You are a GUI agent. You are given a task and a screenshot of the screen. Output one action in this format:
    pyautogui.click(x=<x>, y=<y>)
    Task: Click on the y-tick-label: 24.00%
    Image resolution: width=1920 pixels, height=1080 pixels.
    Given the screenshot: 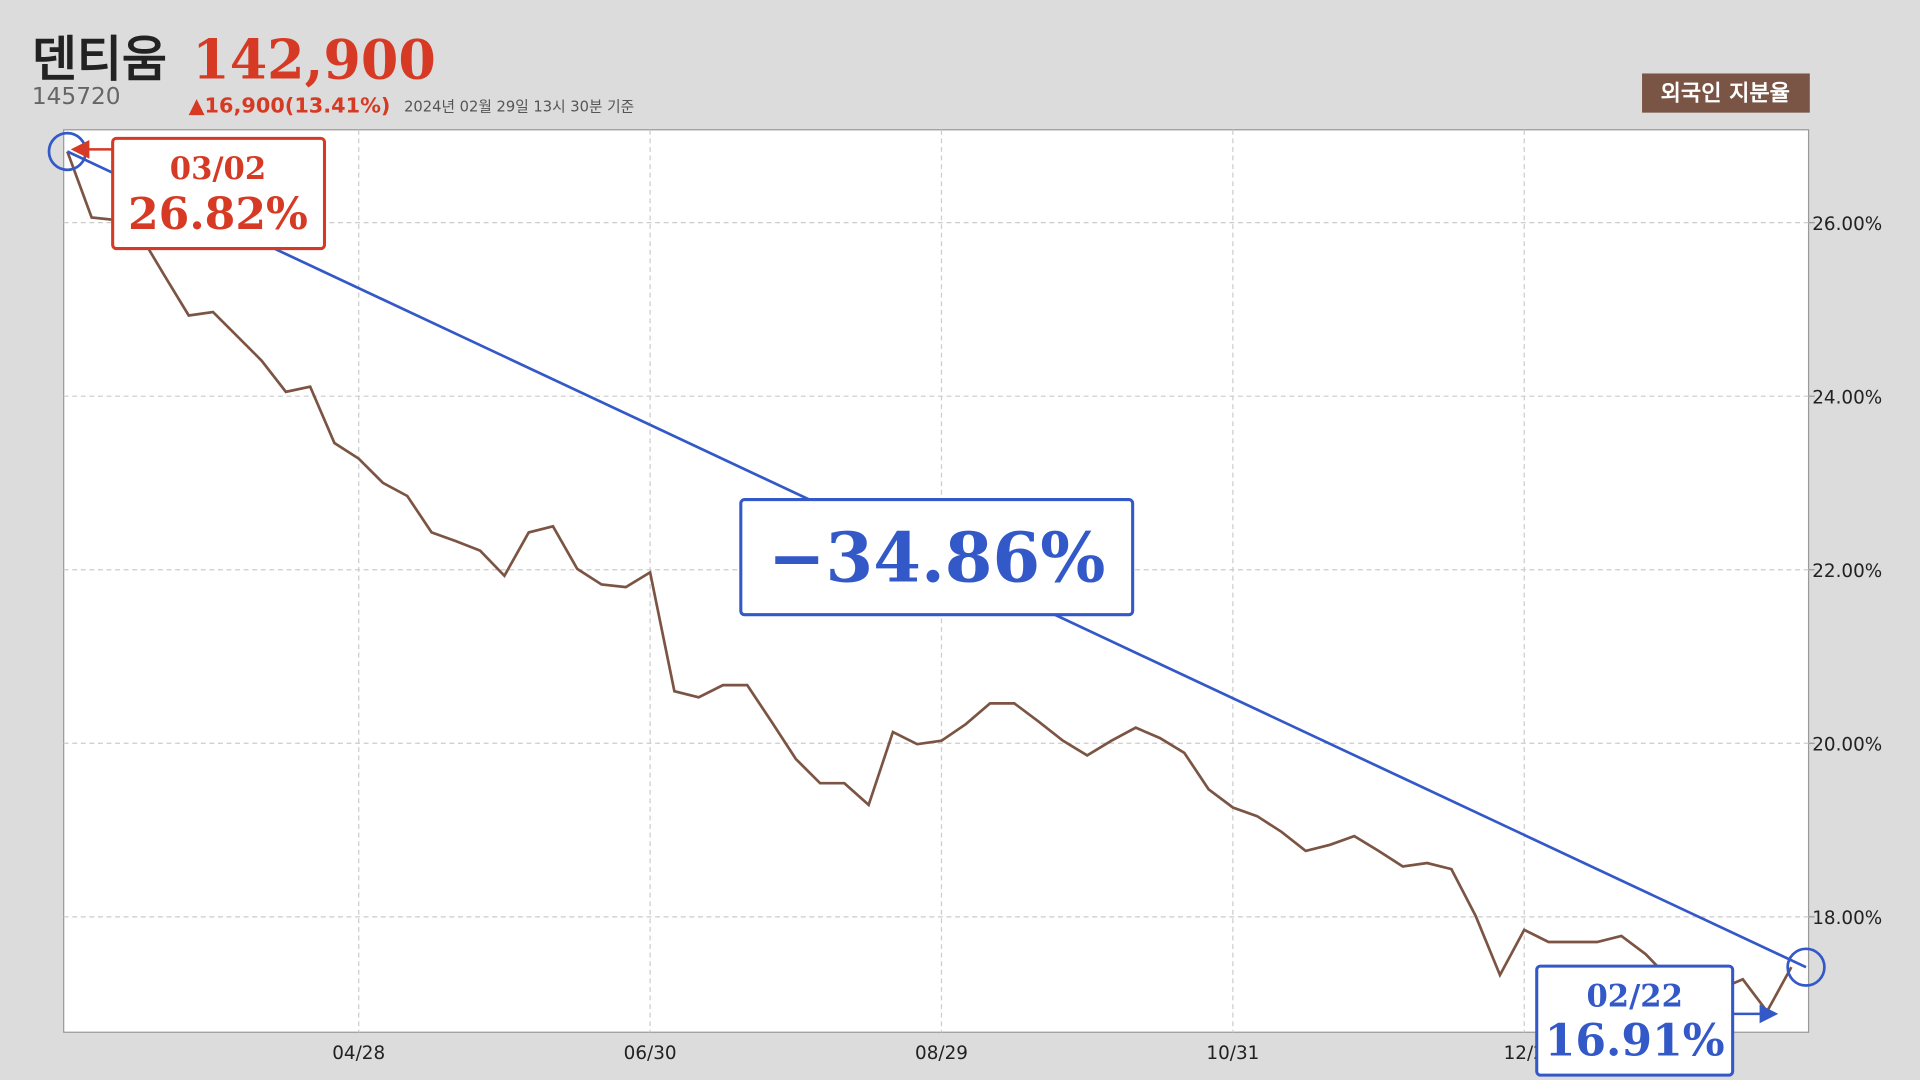 What is the action you would take?
    pyautogui.click(x=1847, y=398)
    